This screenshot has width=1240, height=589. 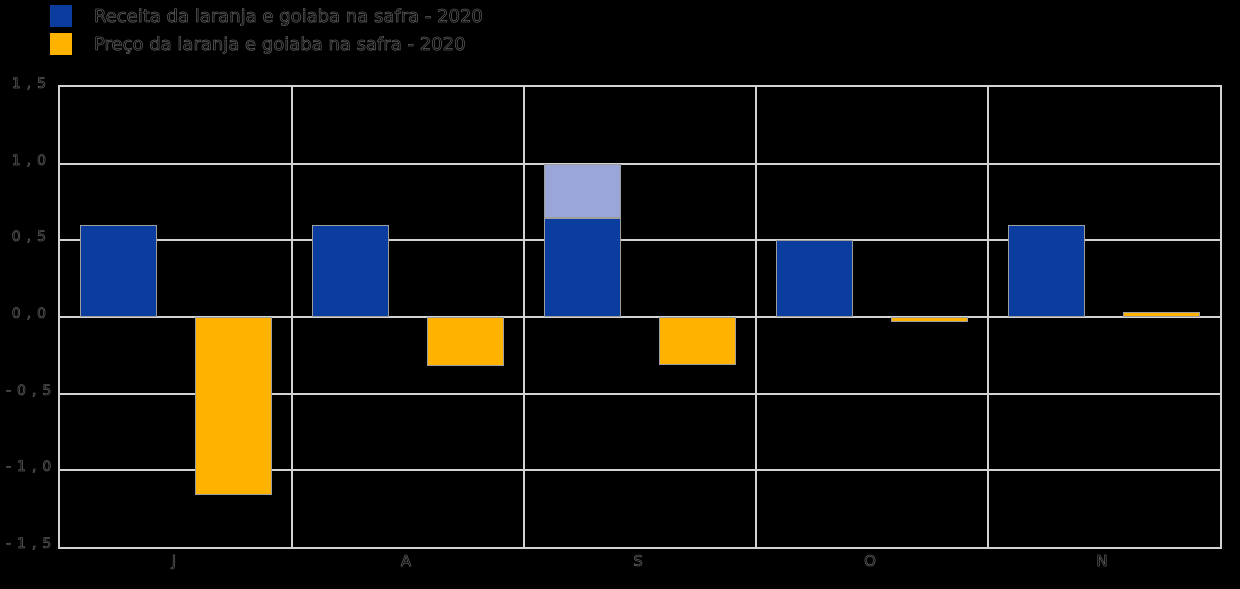 I want to click on x-tick-label: N, so click(x=1102, y=561).